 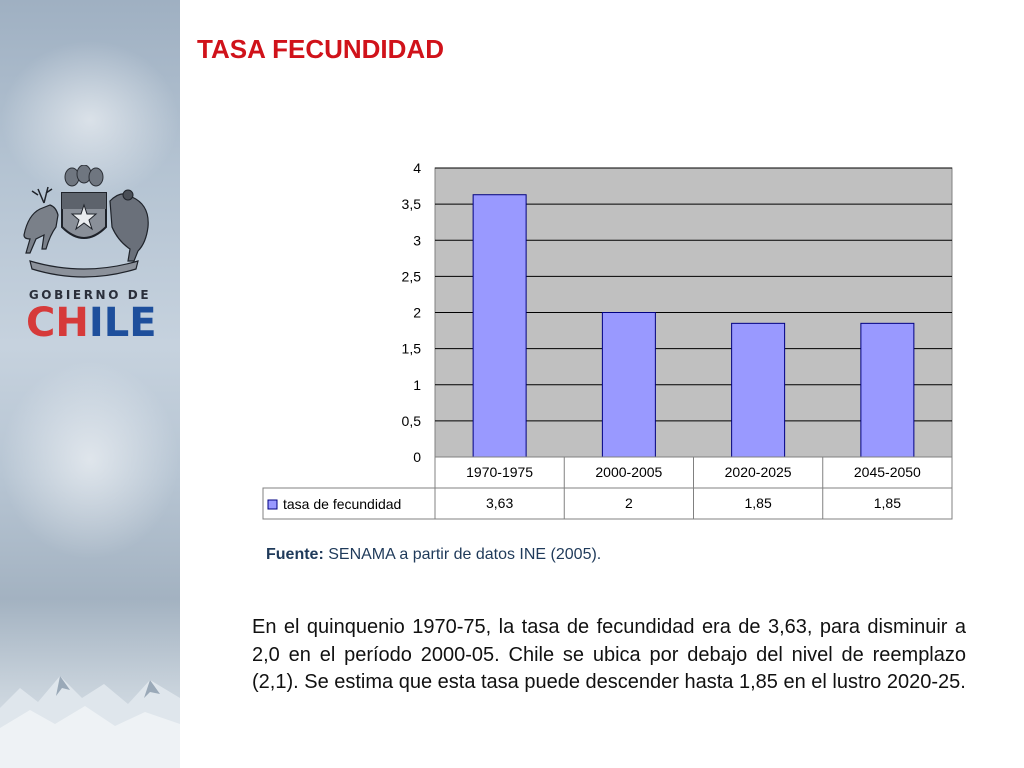 I want to click on logo-word-chile: CHILE, so click(x=91, y=323).